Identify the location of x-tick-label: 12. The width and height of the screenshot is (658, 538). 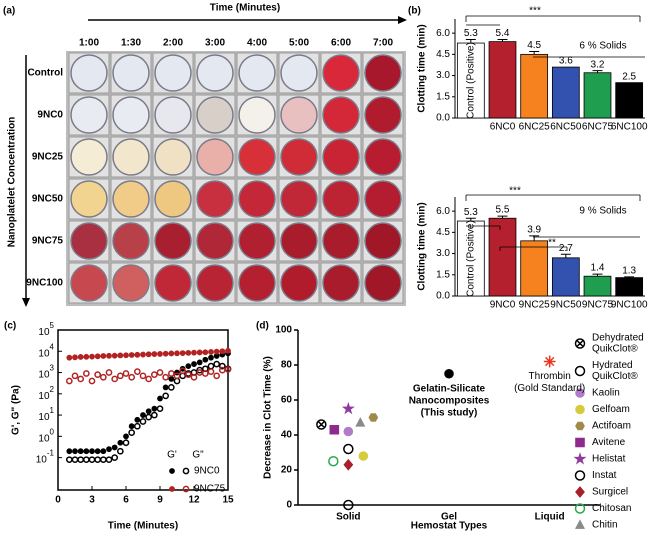
(194, 500).